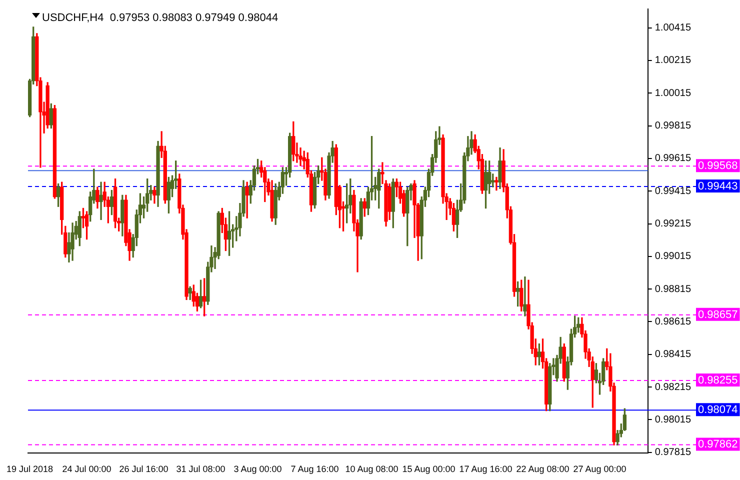  I want to click on x-tick-label: 10 Aug 08:00, so click(371, 469).